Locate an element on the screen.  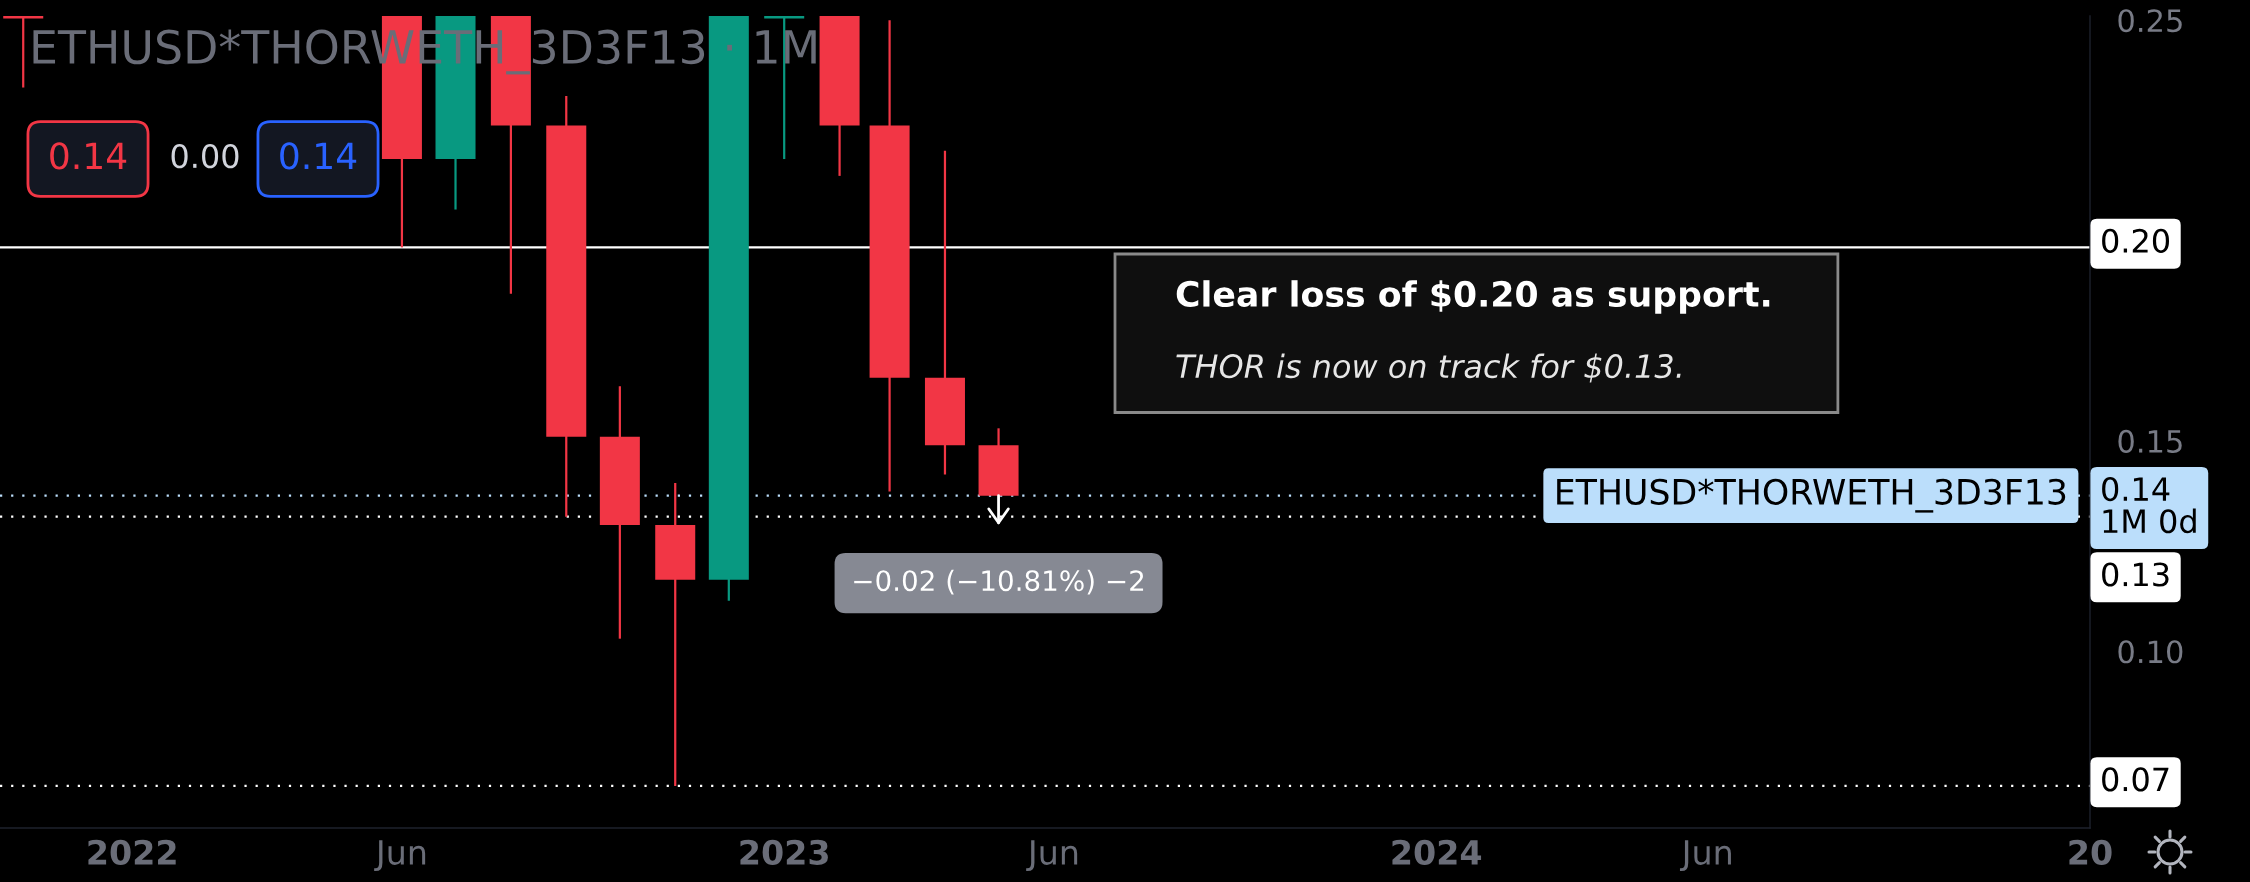
annotation: THOR is now on track for $0.13. is located at coordinates (1428, 368).